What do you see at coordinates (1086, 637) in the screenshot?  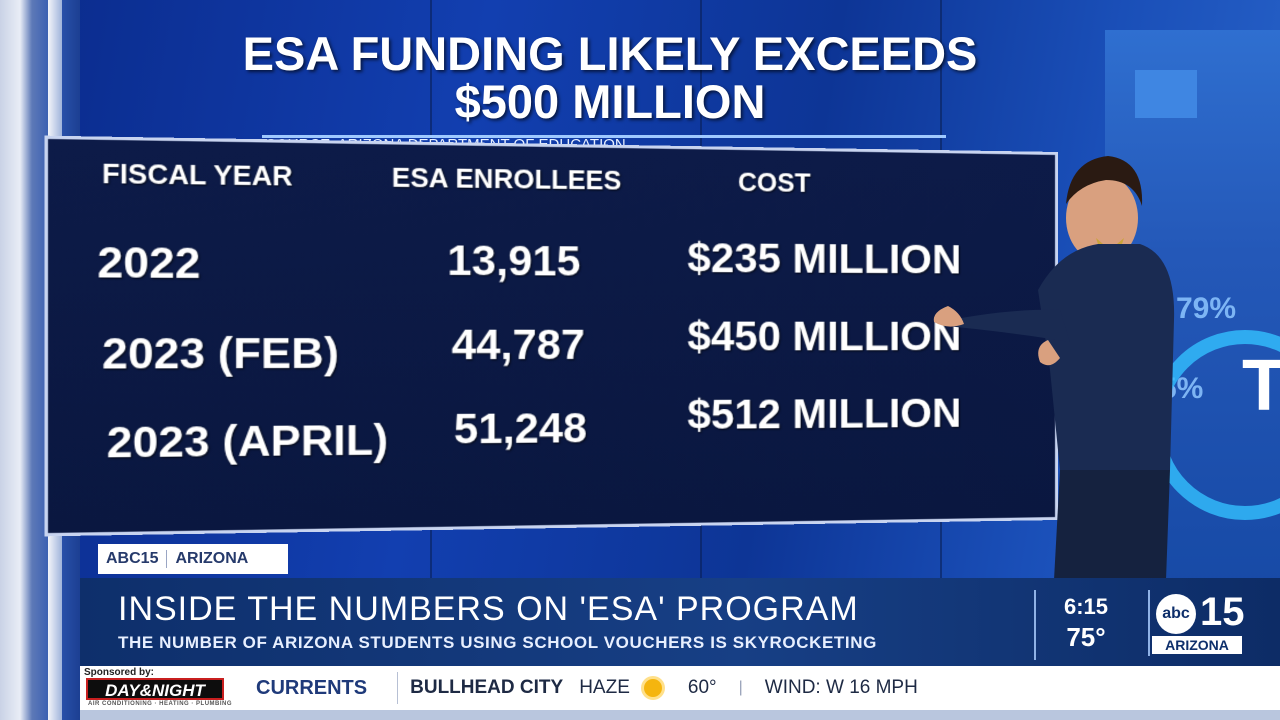 I see `current-temperature: 75°` at bounding box center [1086, 637].